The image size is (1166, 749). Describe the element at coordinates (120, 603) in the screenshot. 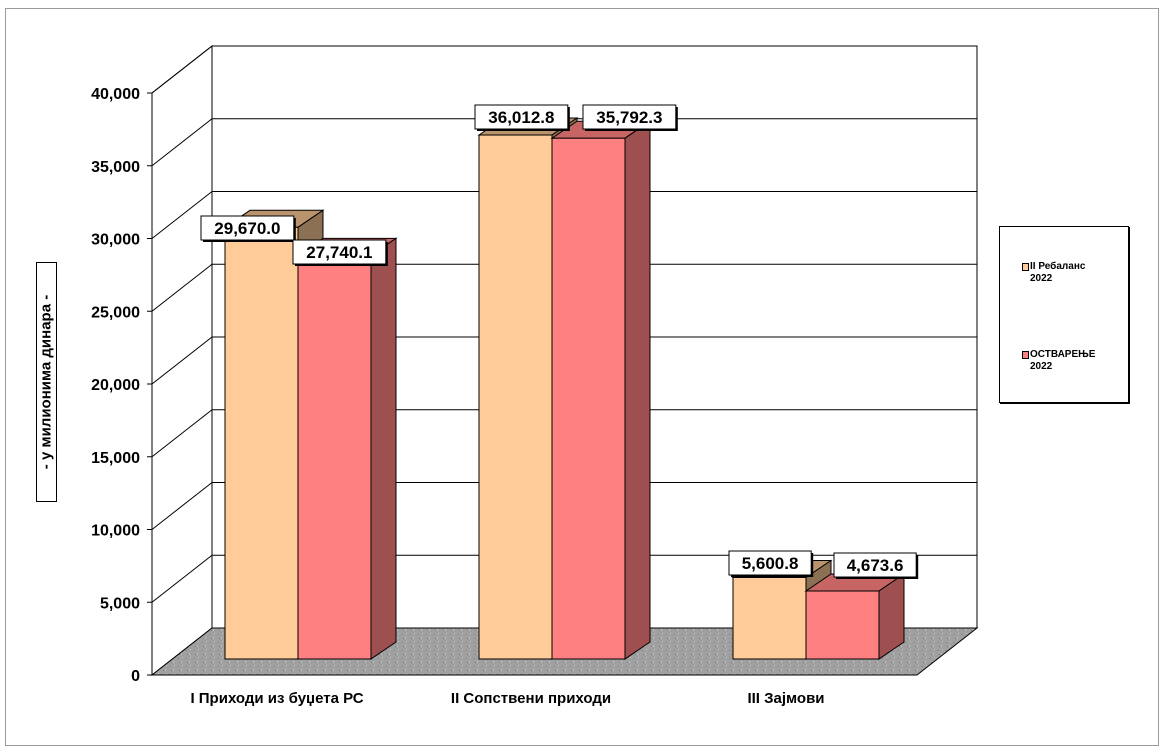

I see `y-tick-label-1: 5,000` at that location.